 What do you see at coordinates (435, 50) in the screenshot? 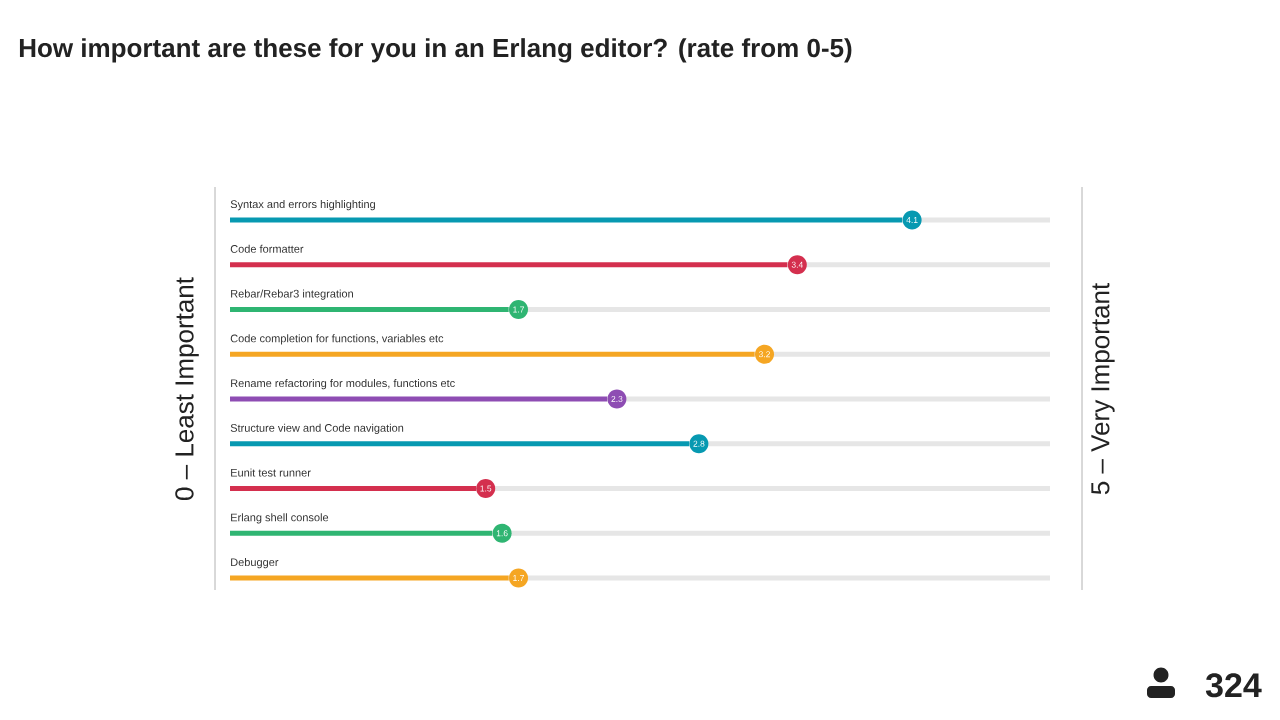
I see `chart-title: How important are these for you in an Erlang editor? (rate from 0-5)` at bounding box center [435, 50].